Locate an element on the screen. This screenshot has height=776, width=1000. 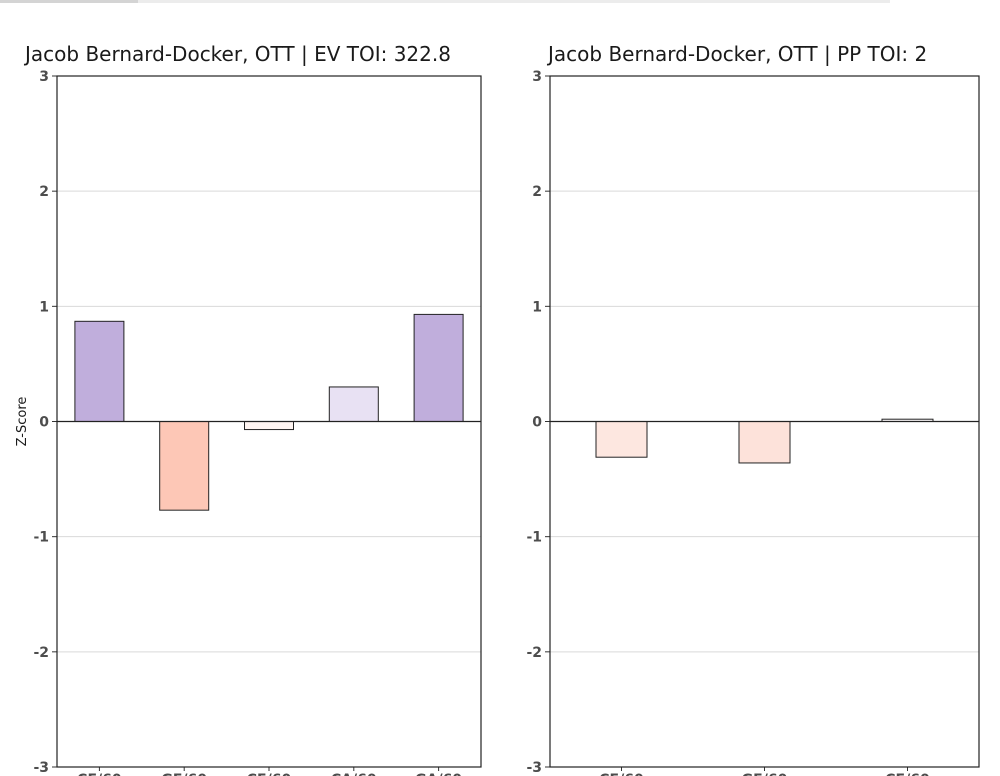
x-tick-label: GA/60 is located at coordinates (438, 774).